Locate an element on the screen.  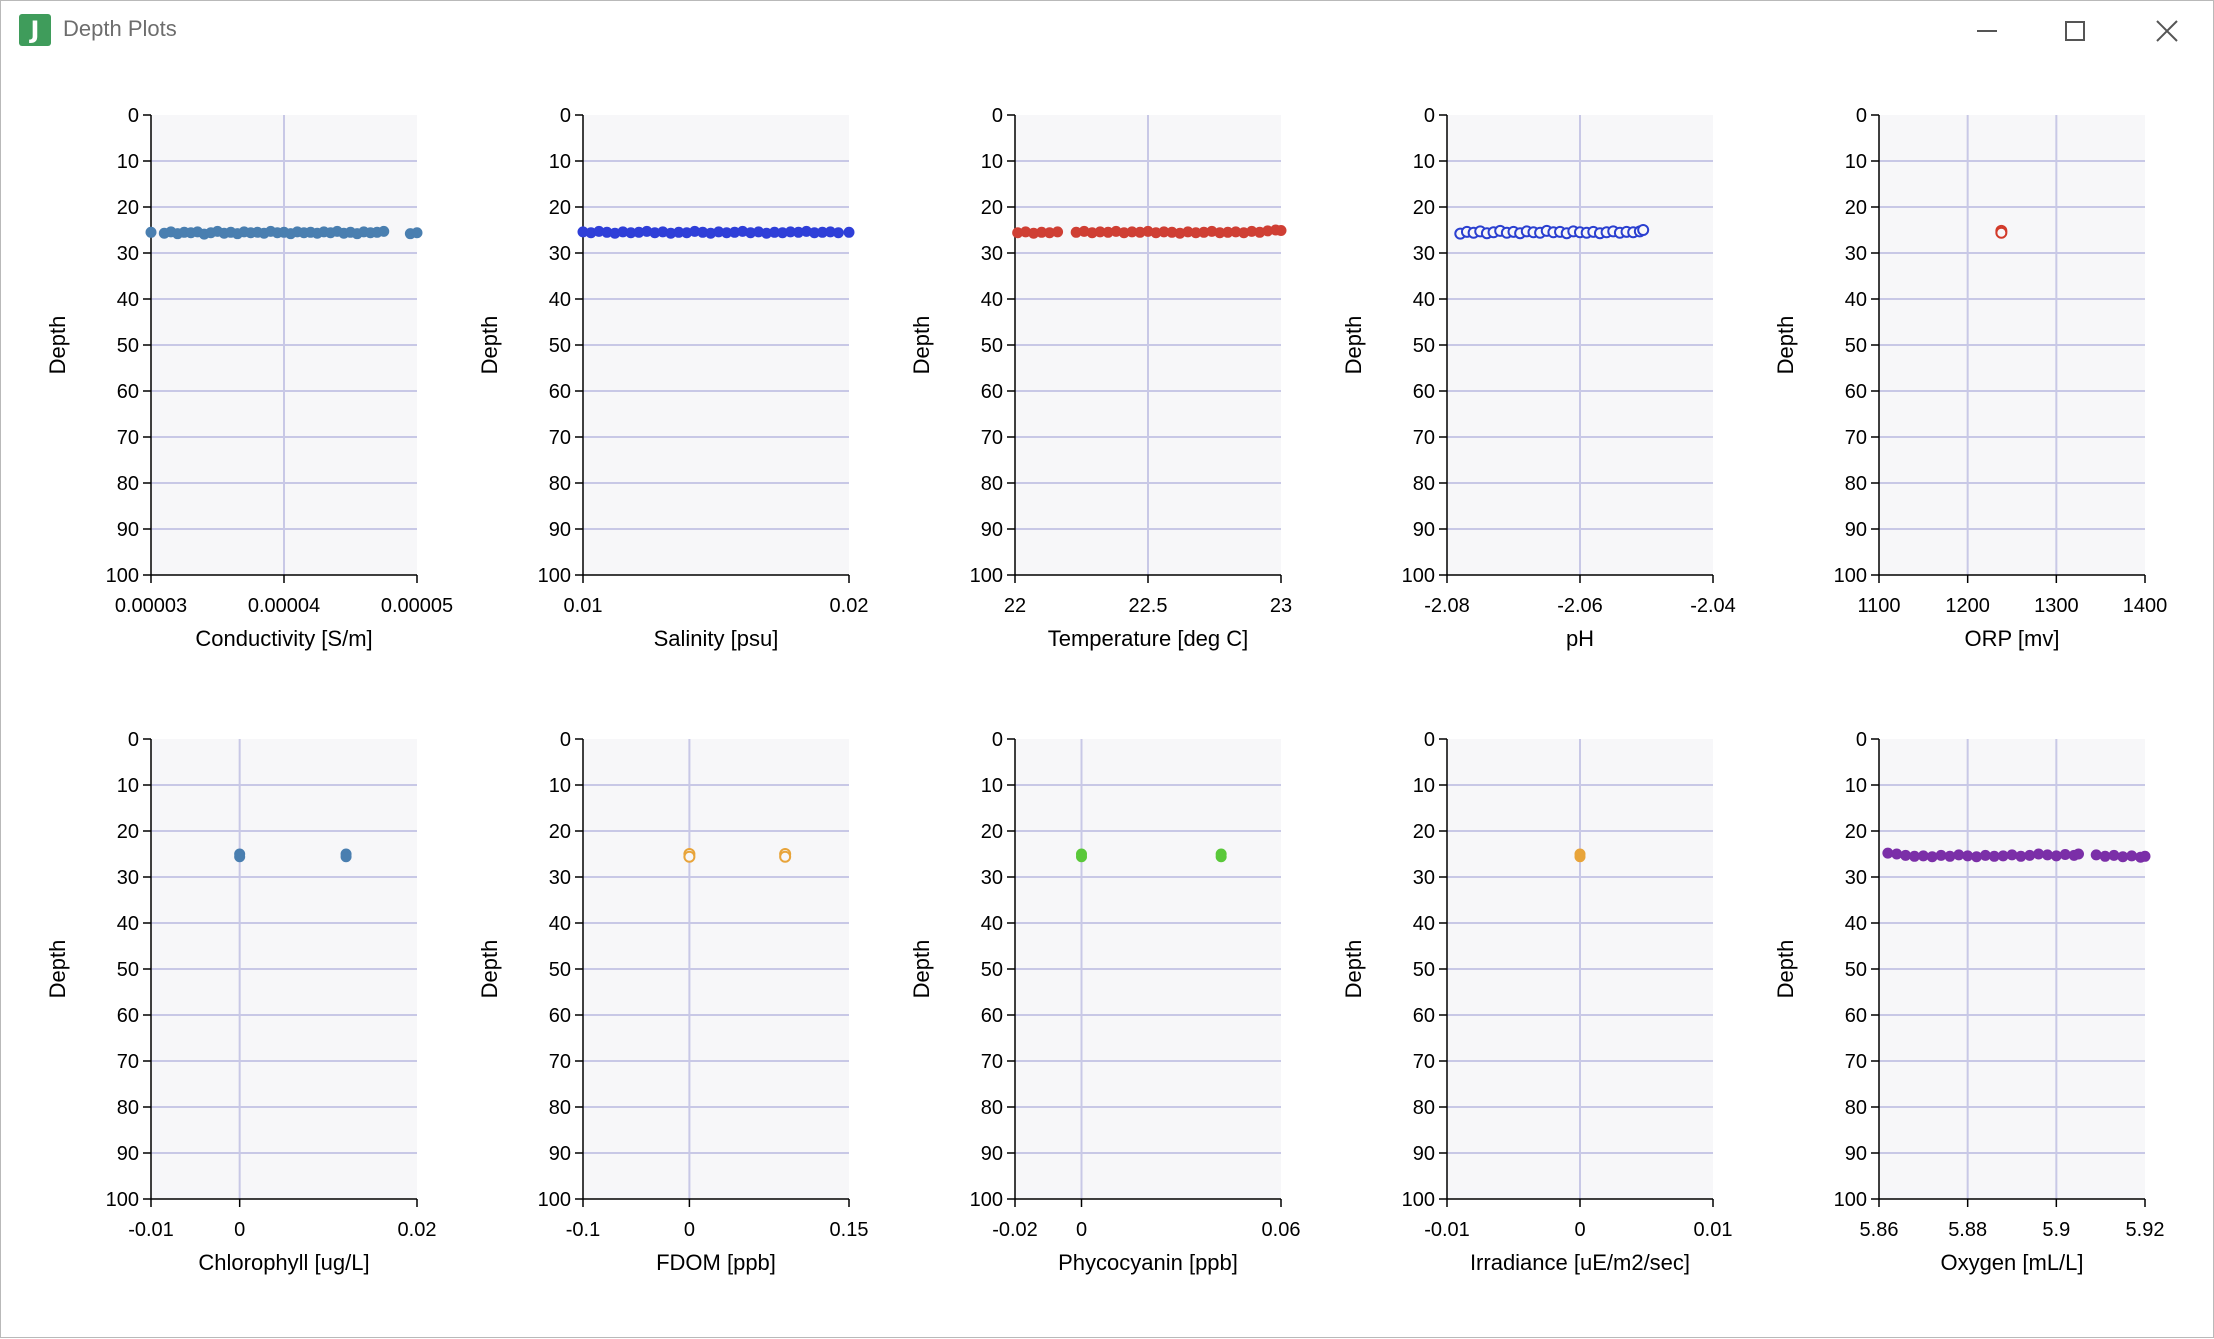
maximize-button is located at coordinates (2075, 30).